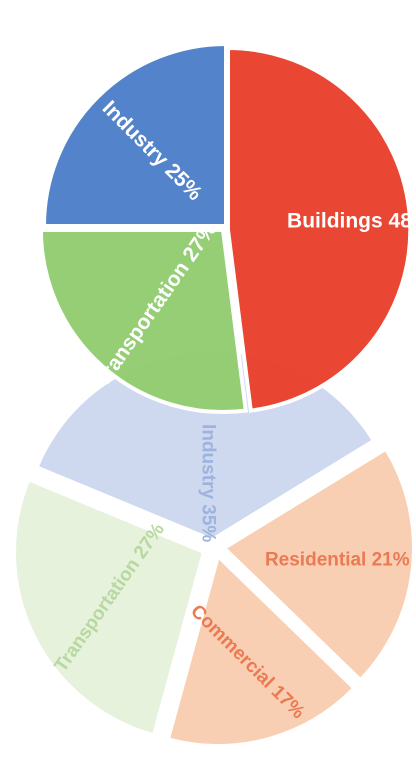 The height and width of the screenshot is (762, 416). I want to click on pie-slice-residential, so click(318, 564).